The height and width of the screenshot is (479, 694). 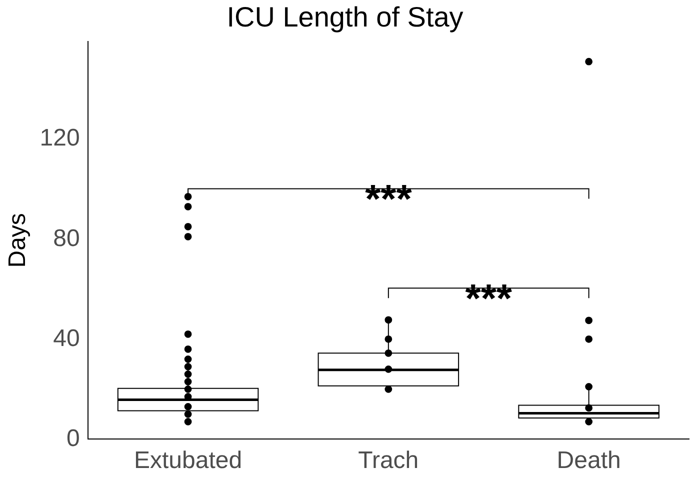 I want to click on y-tick-label: 120, so click(x=60, y=138).